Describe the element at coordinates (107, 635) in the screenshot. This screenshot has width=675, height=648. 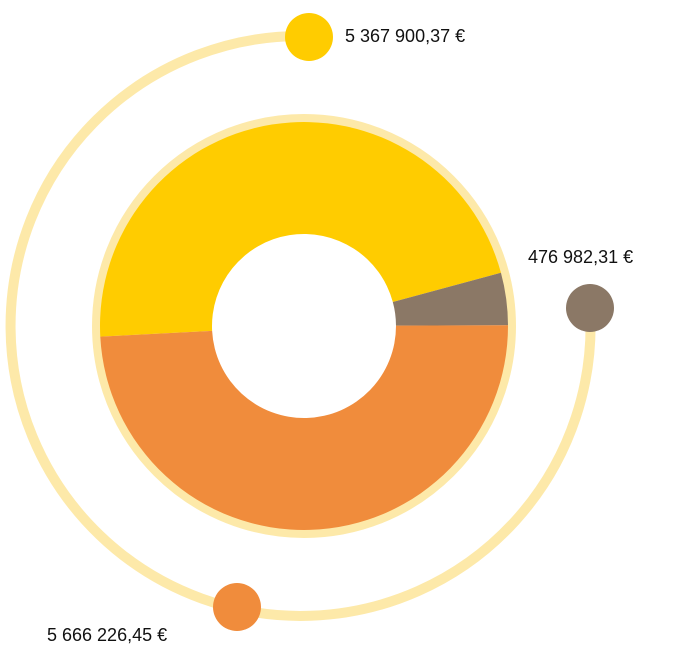
I see `value-label: 5 666 226,45 €` at that location.